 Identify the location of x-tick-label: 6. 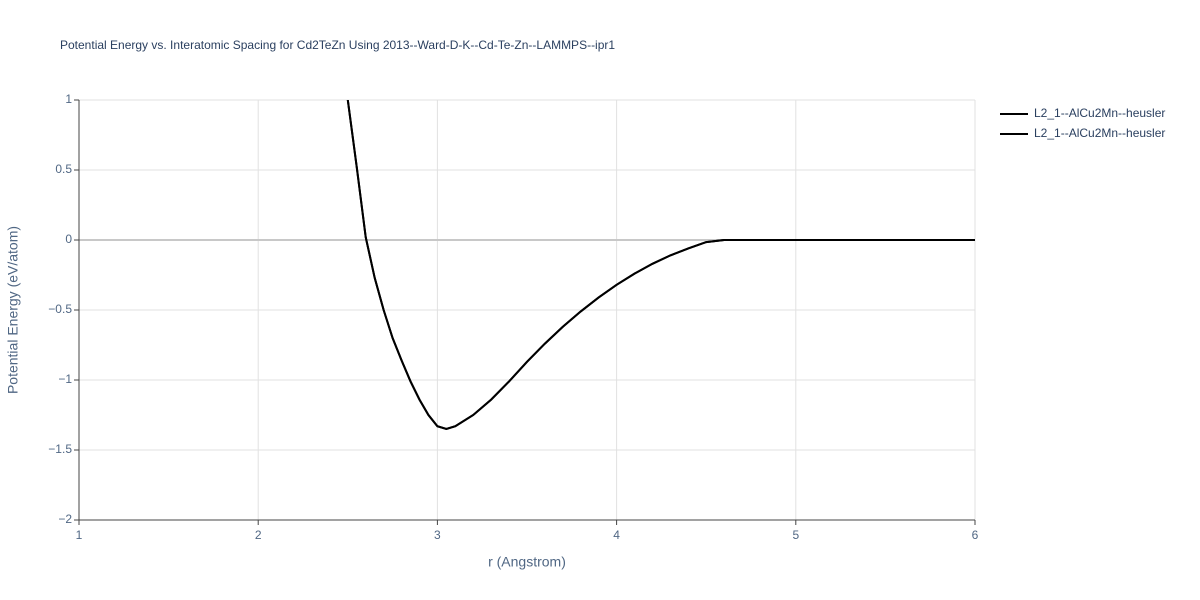
(975, 535).